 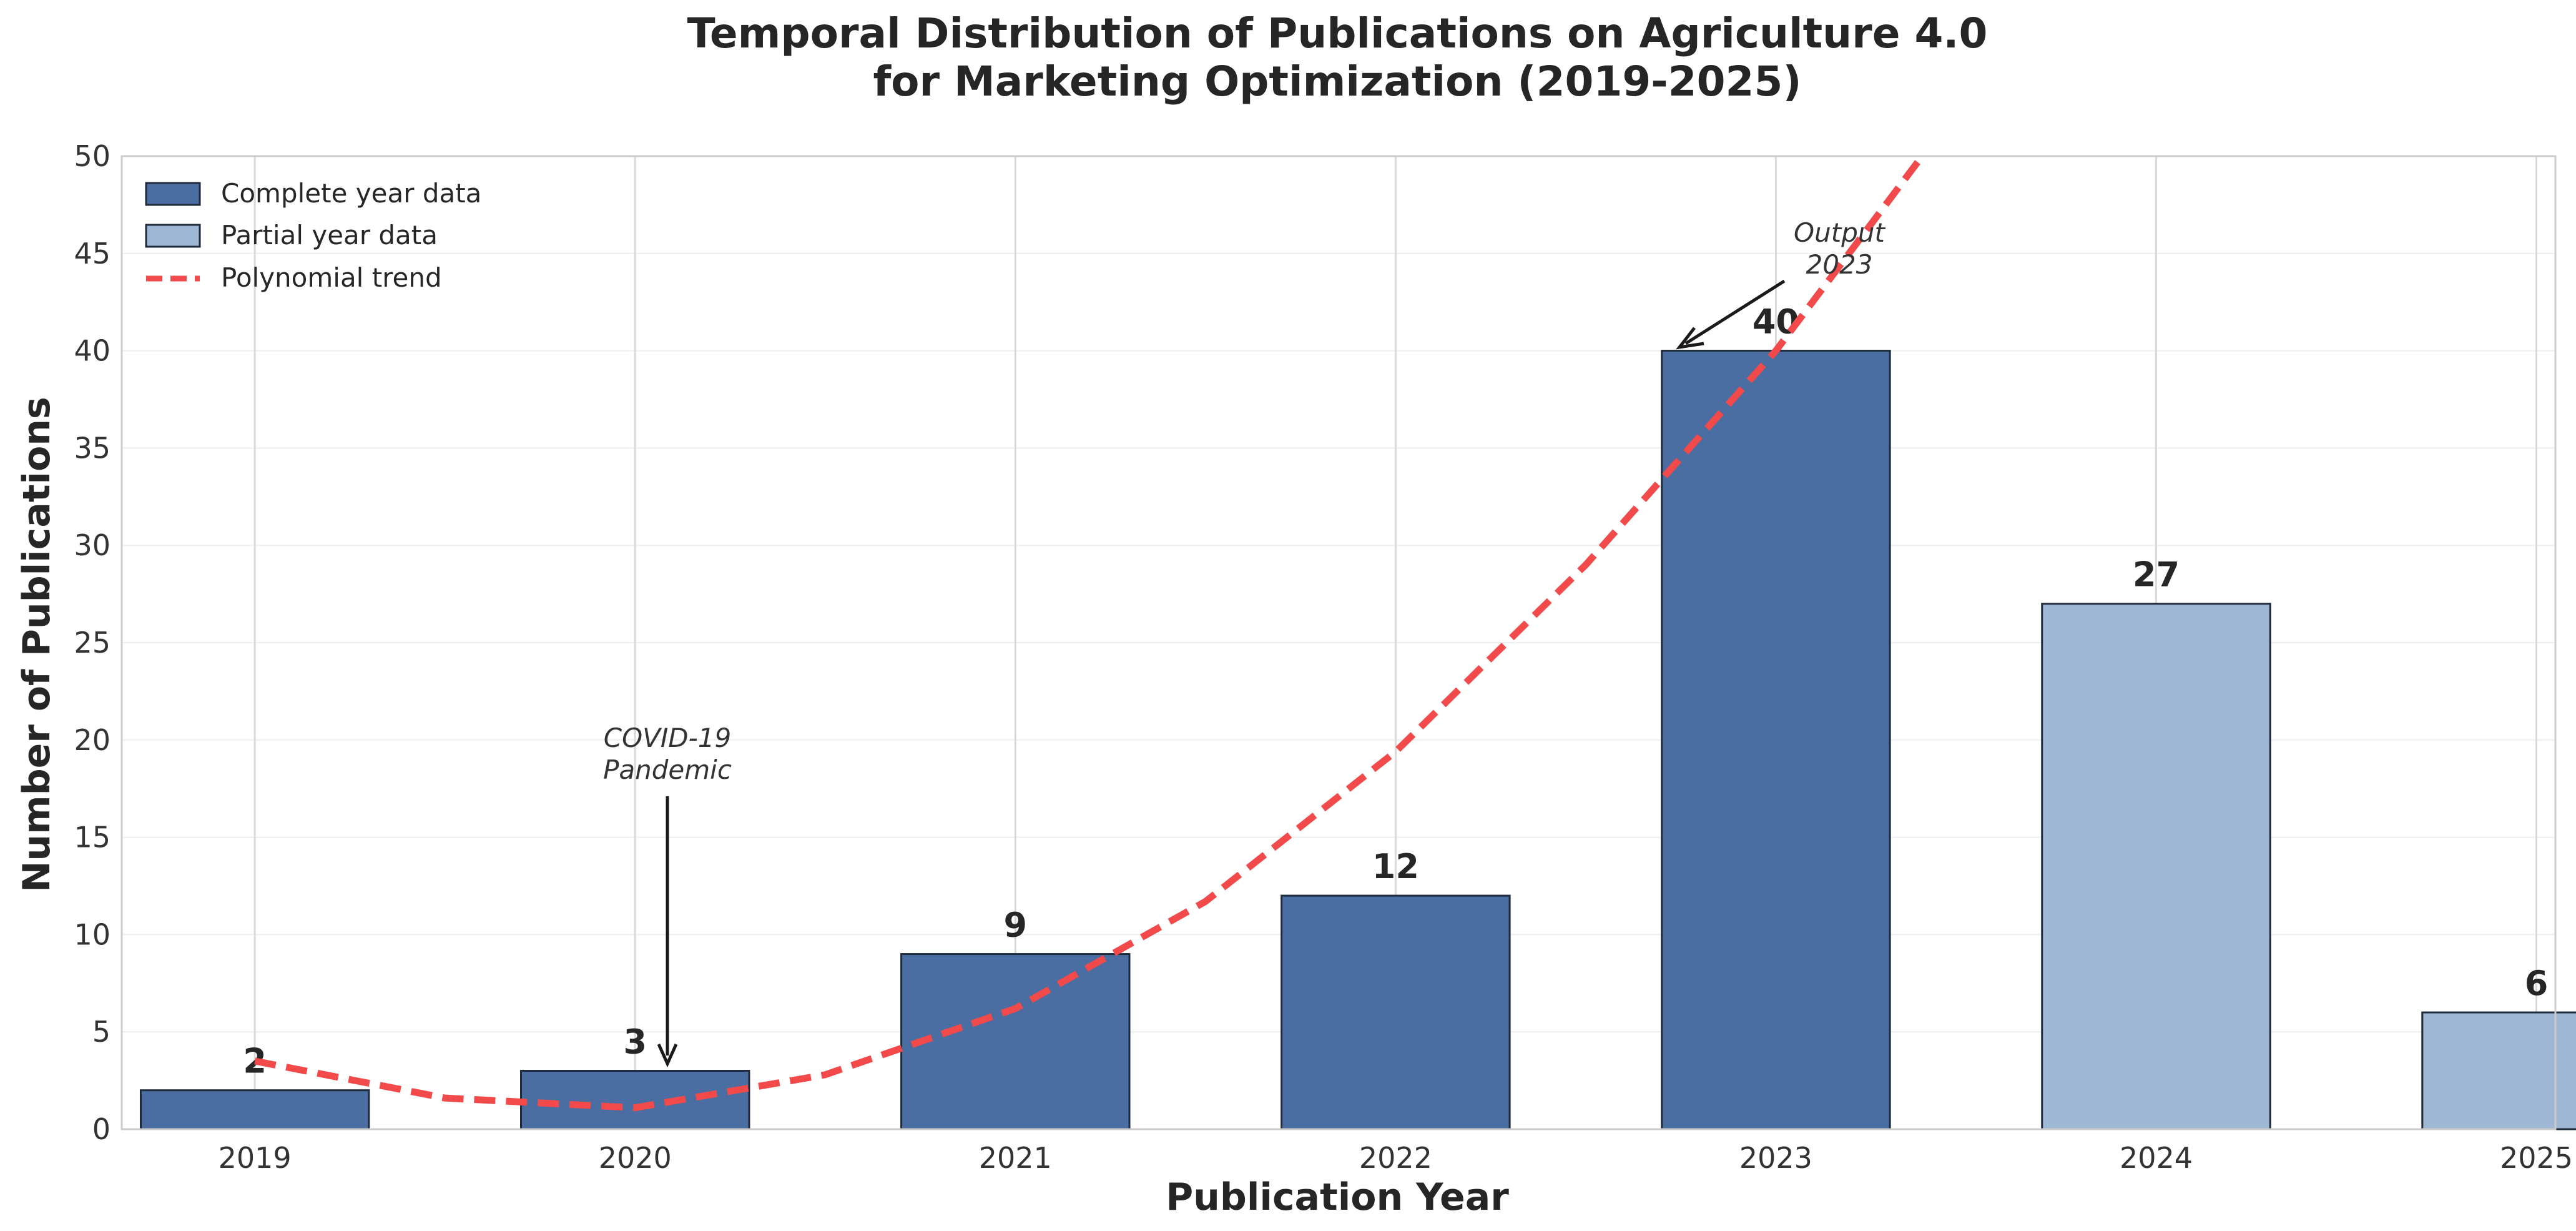 I want to click on y-tick-label: 5, so click(x=101, y=1032).